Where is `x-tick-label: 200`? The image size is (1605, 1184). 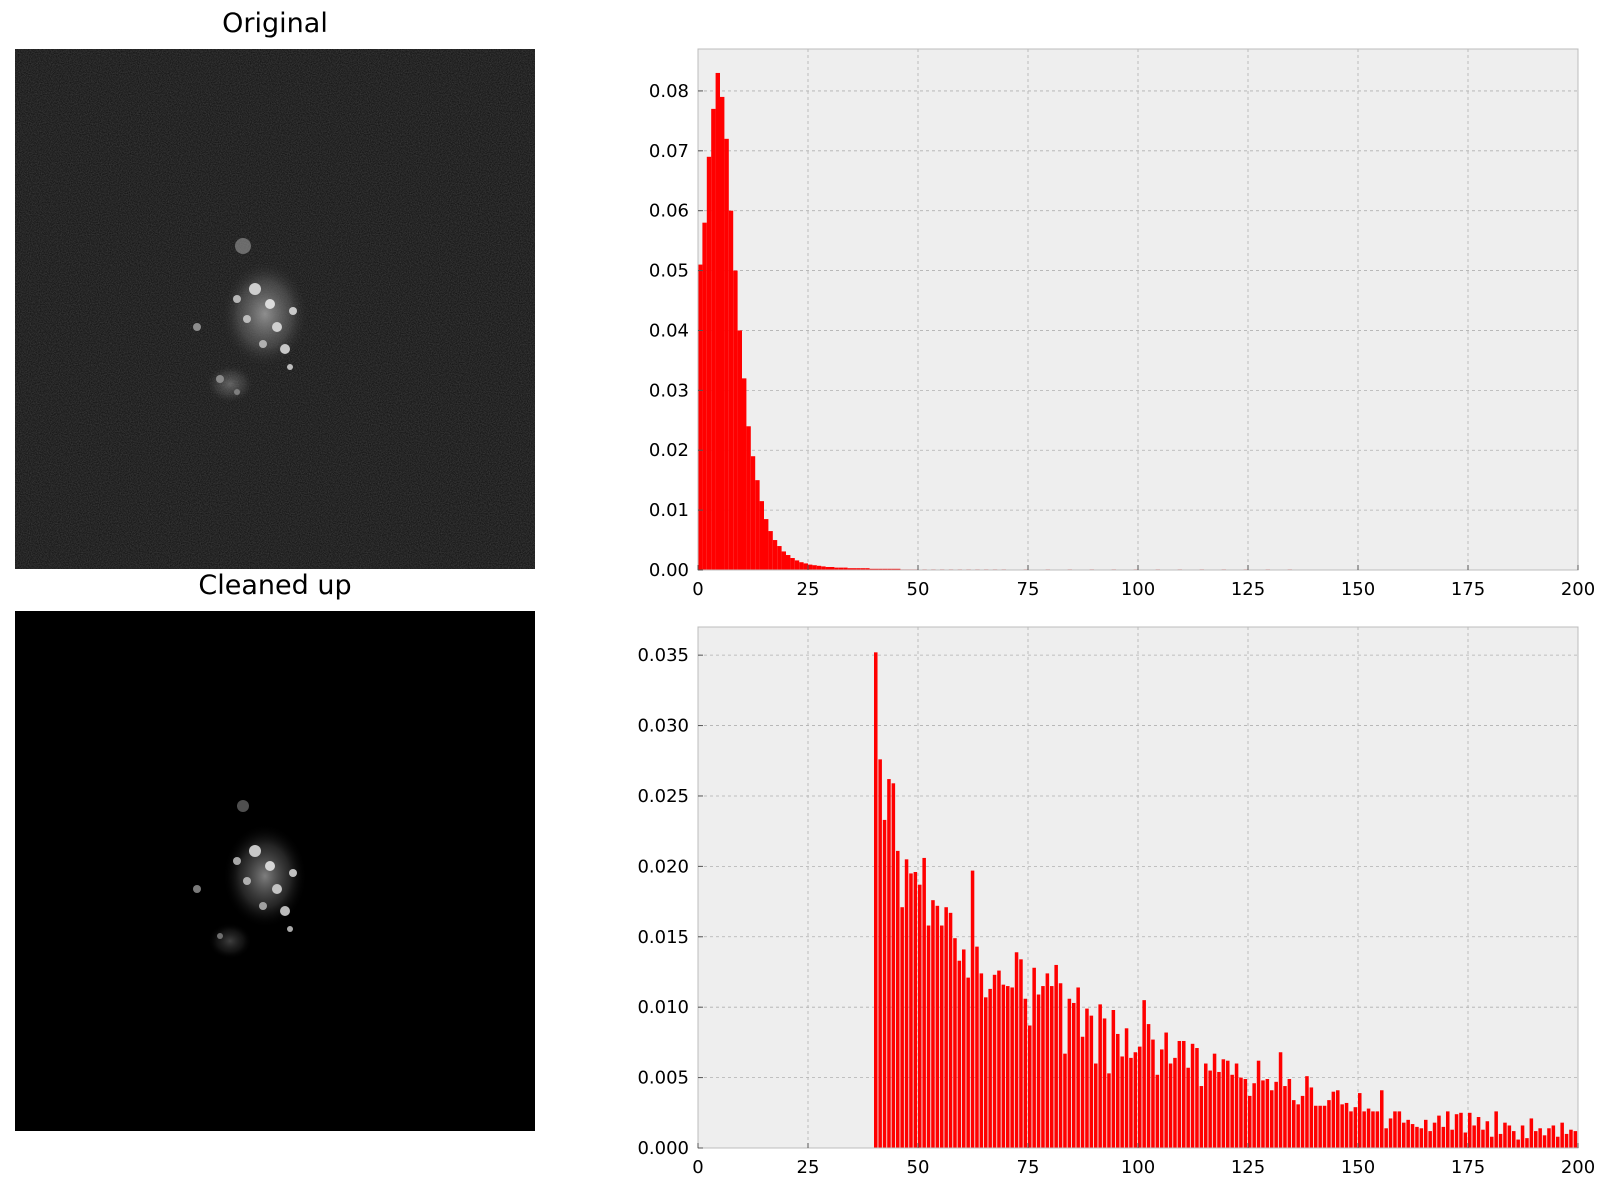 x-tick-label: 200 is located at coordinates (1578, 1167).